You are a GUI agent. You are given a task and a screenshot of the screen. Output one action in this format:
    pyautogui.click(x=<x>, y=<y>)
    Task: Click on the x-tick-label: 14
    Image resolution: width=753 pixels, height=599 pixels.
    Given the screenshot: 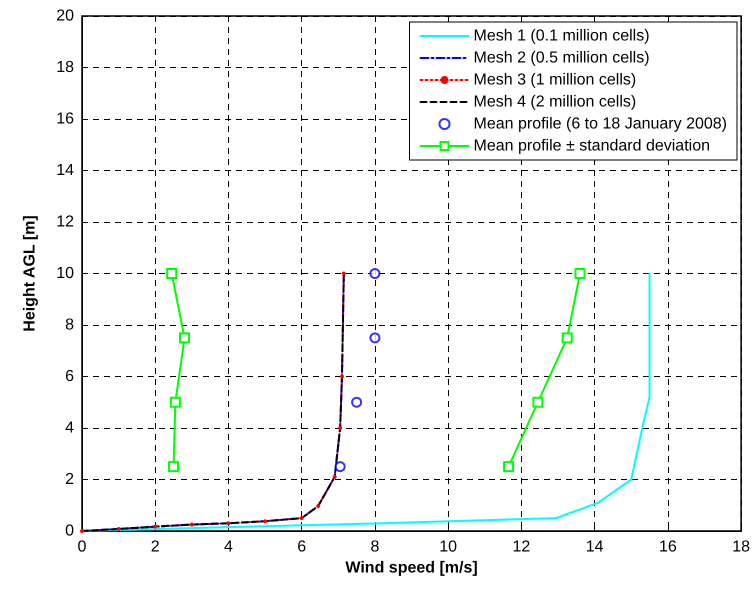 What is the action you would take?
    pyautogui.click(x=595, y=547)
    